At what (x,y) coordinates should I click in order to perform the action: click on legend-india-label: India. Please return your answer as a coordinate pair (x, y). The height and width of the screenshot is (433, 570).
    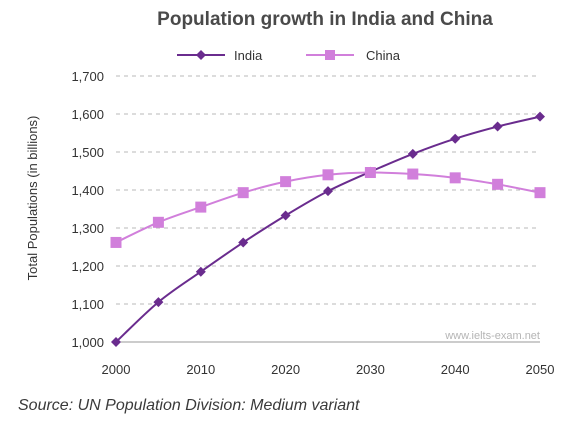
    Looking at the image, I should click on (248, 55).